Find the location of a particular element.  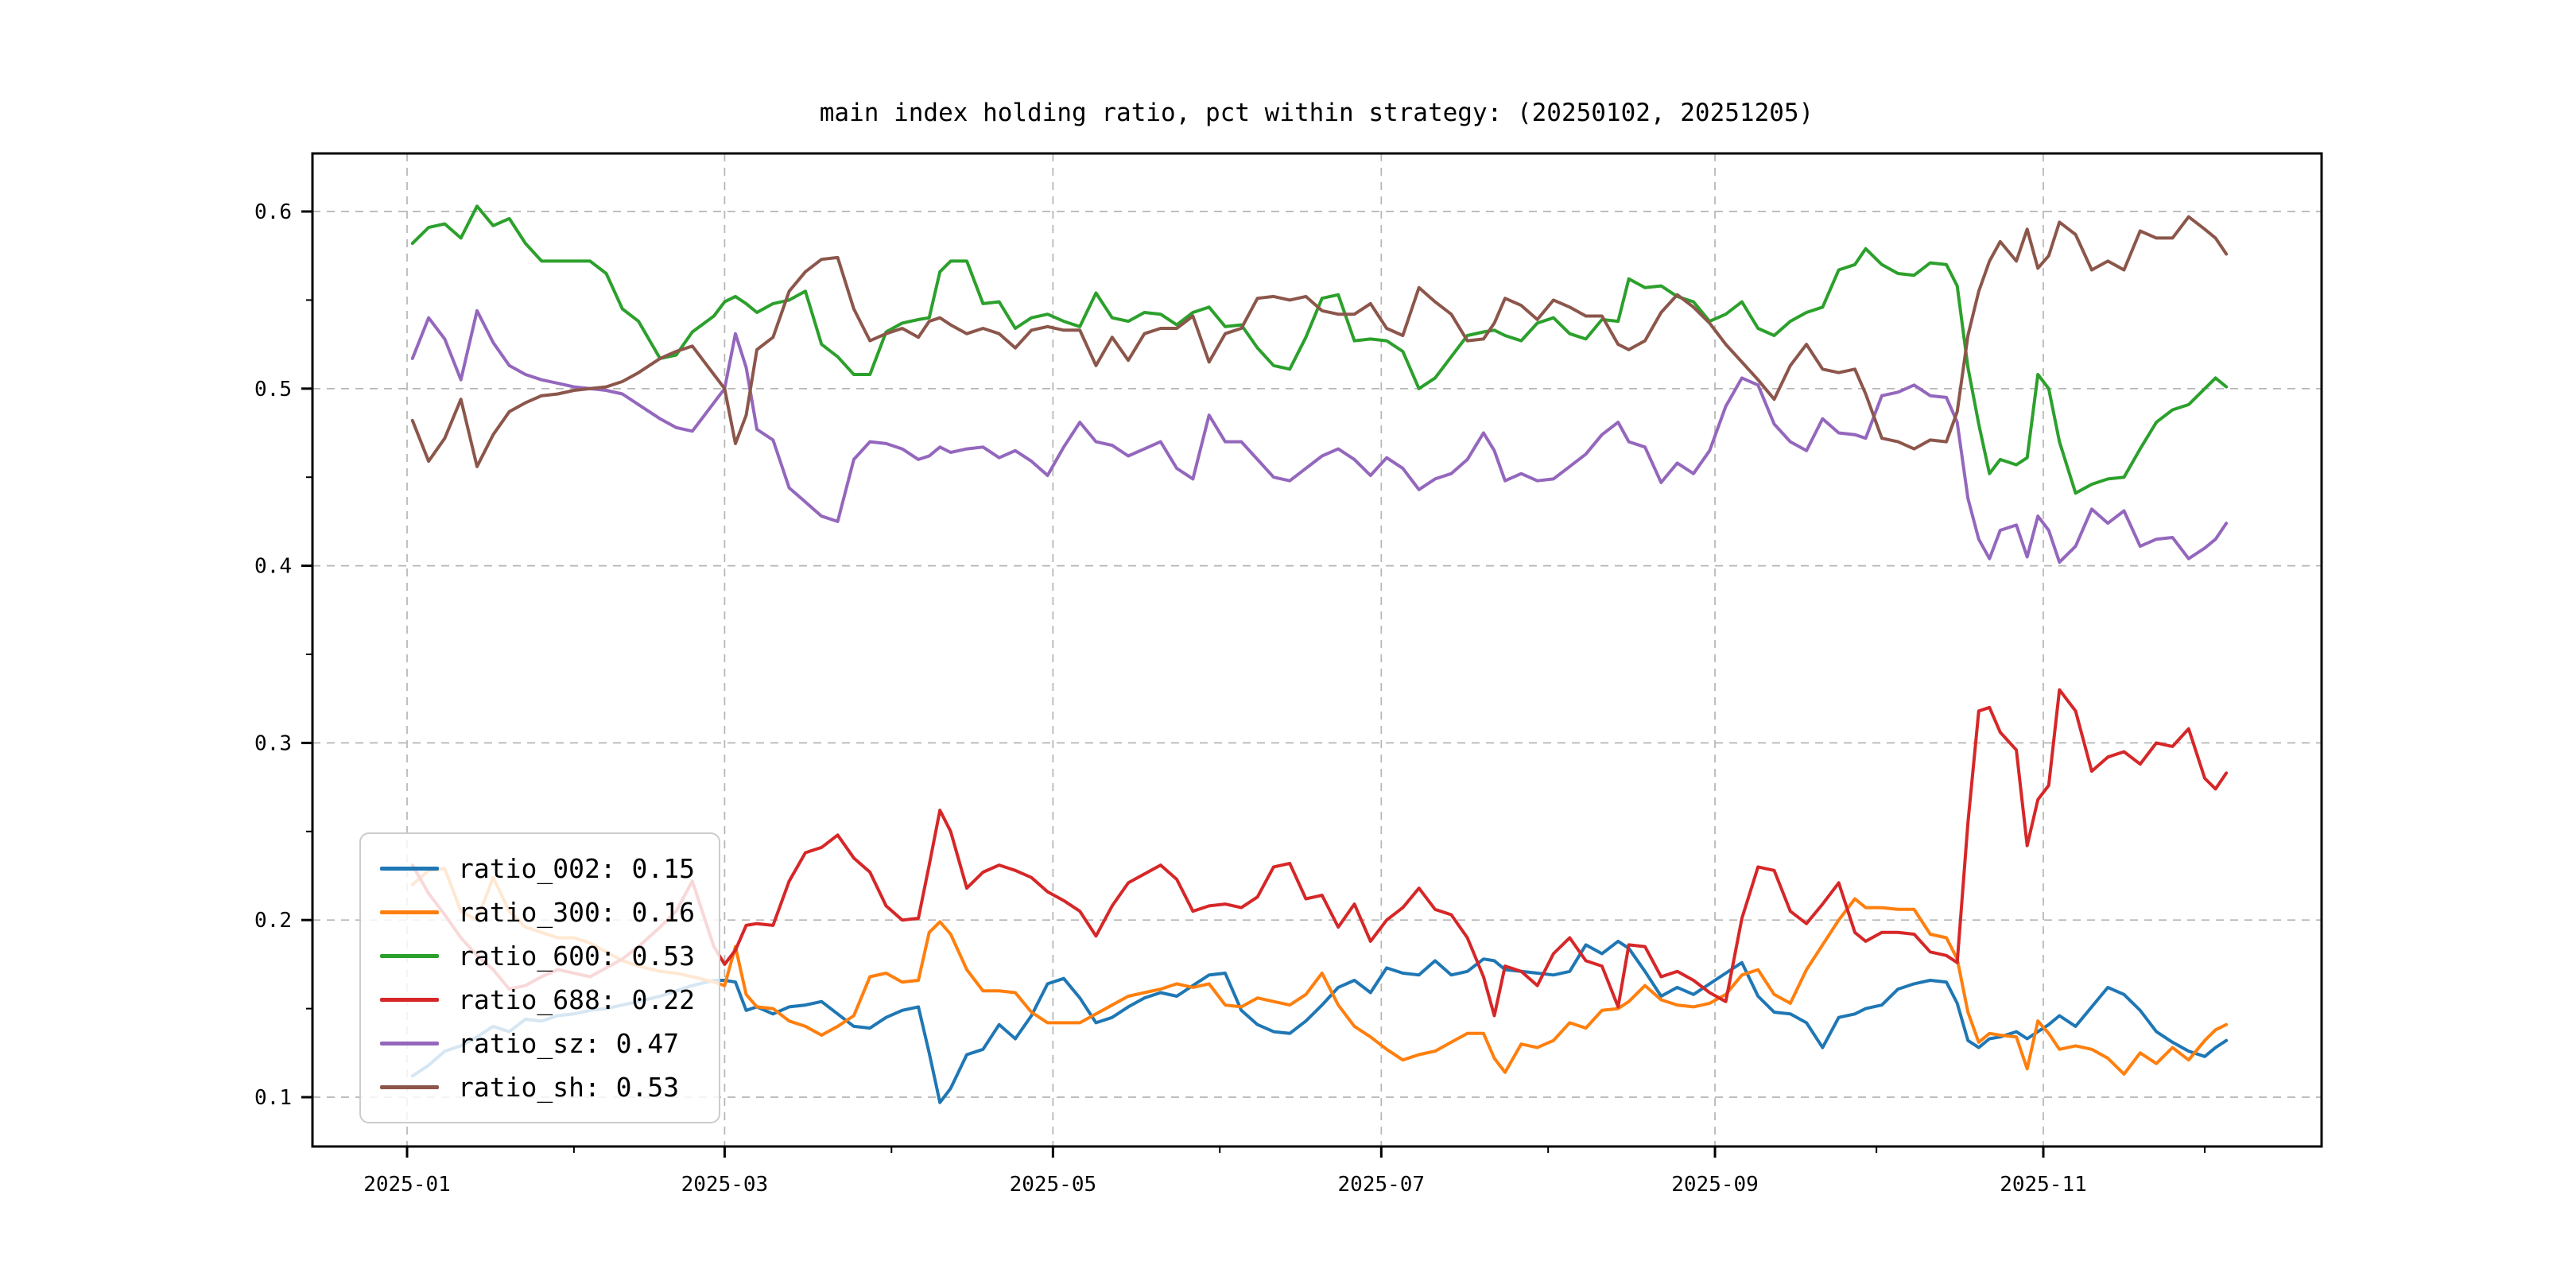

x-tick-label: 2025-05 is located at coordinates (1053, 1185).